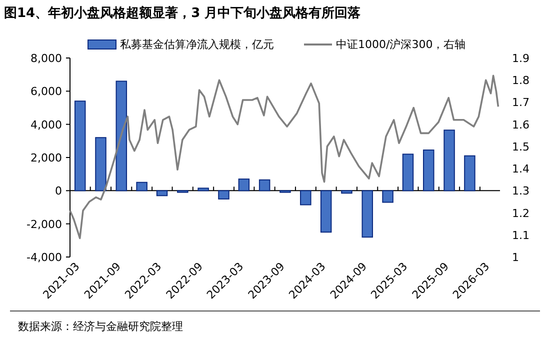  I want to click on legend-label: 中证1000/沪深300，右轴, so click(401, 44).